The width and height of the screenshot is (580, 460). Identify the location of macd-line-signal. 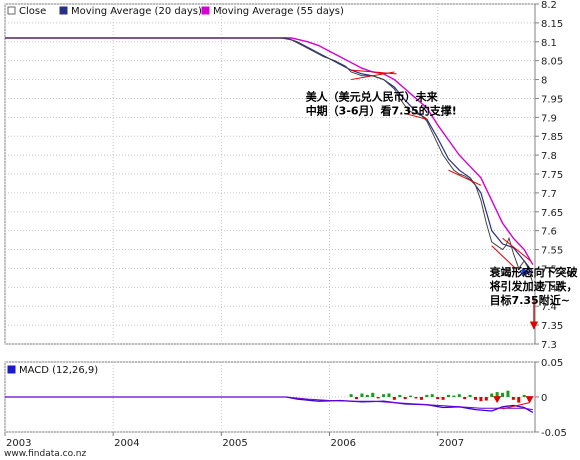
(269, 403).